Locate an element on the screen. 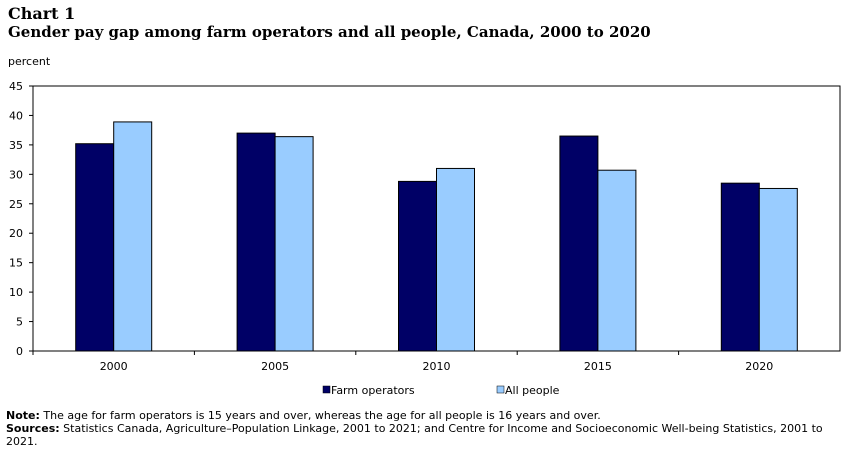  y-tick-label: 45 is located at coordinates (16, 86).